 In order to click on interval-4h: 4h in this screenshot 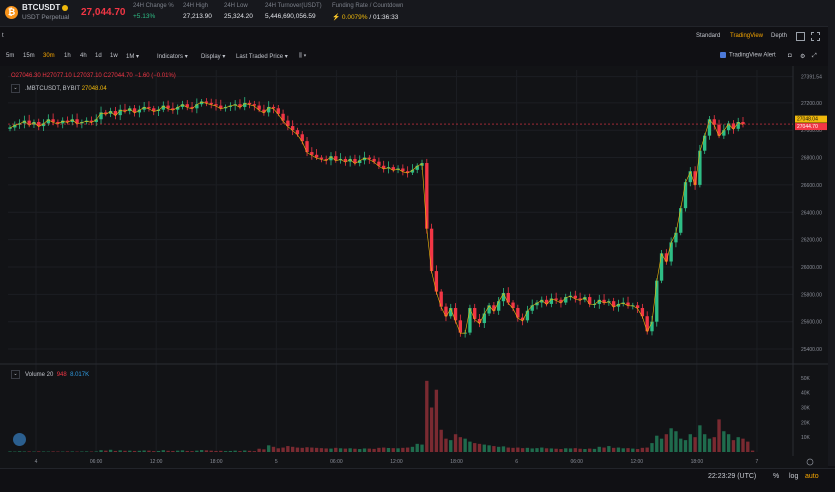, I will do `click(83, 56)`.